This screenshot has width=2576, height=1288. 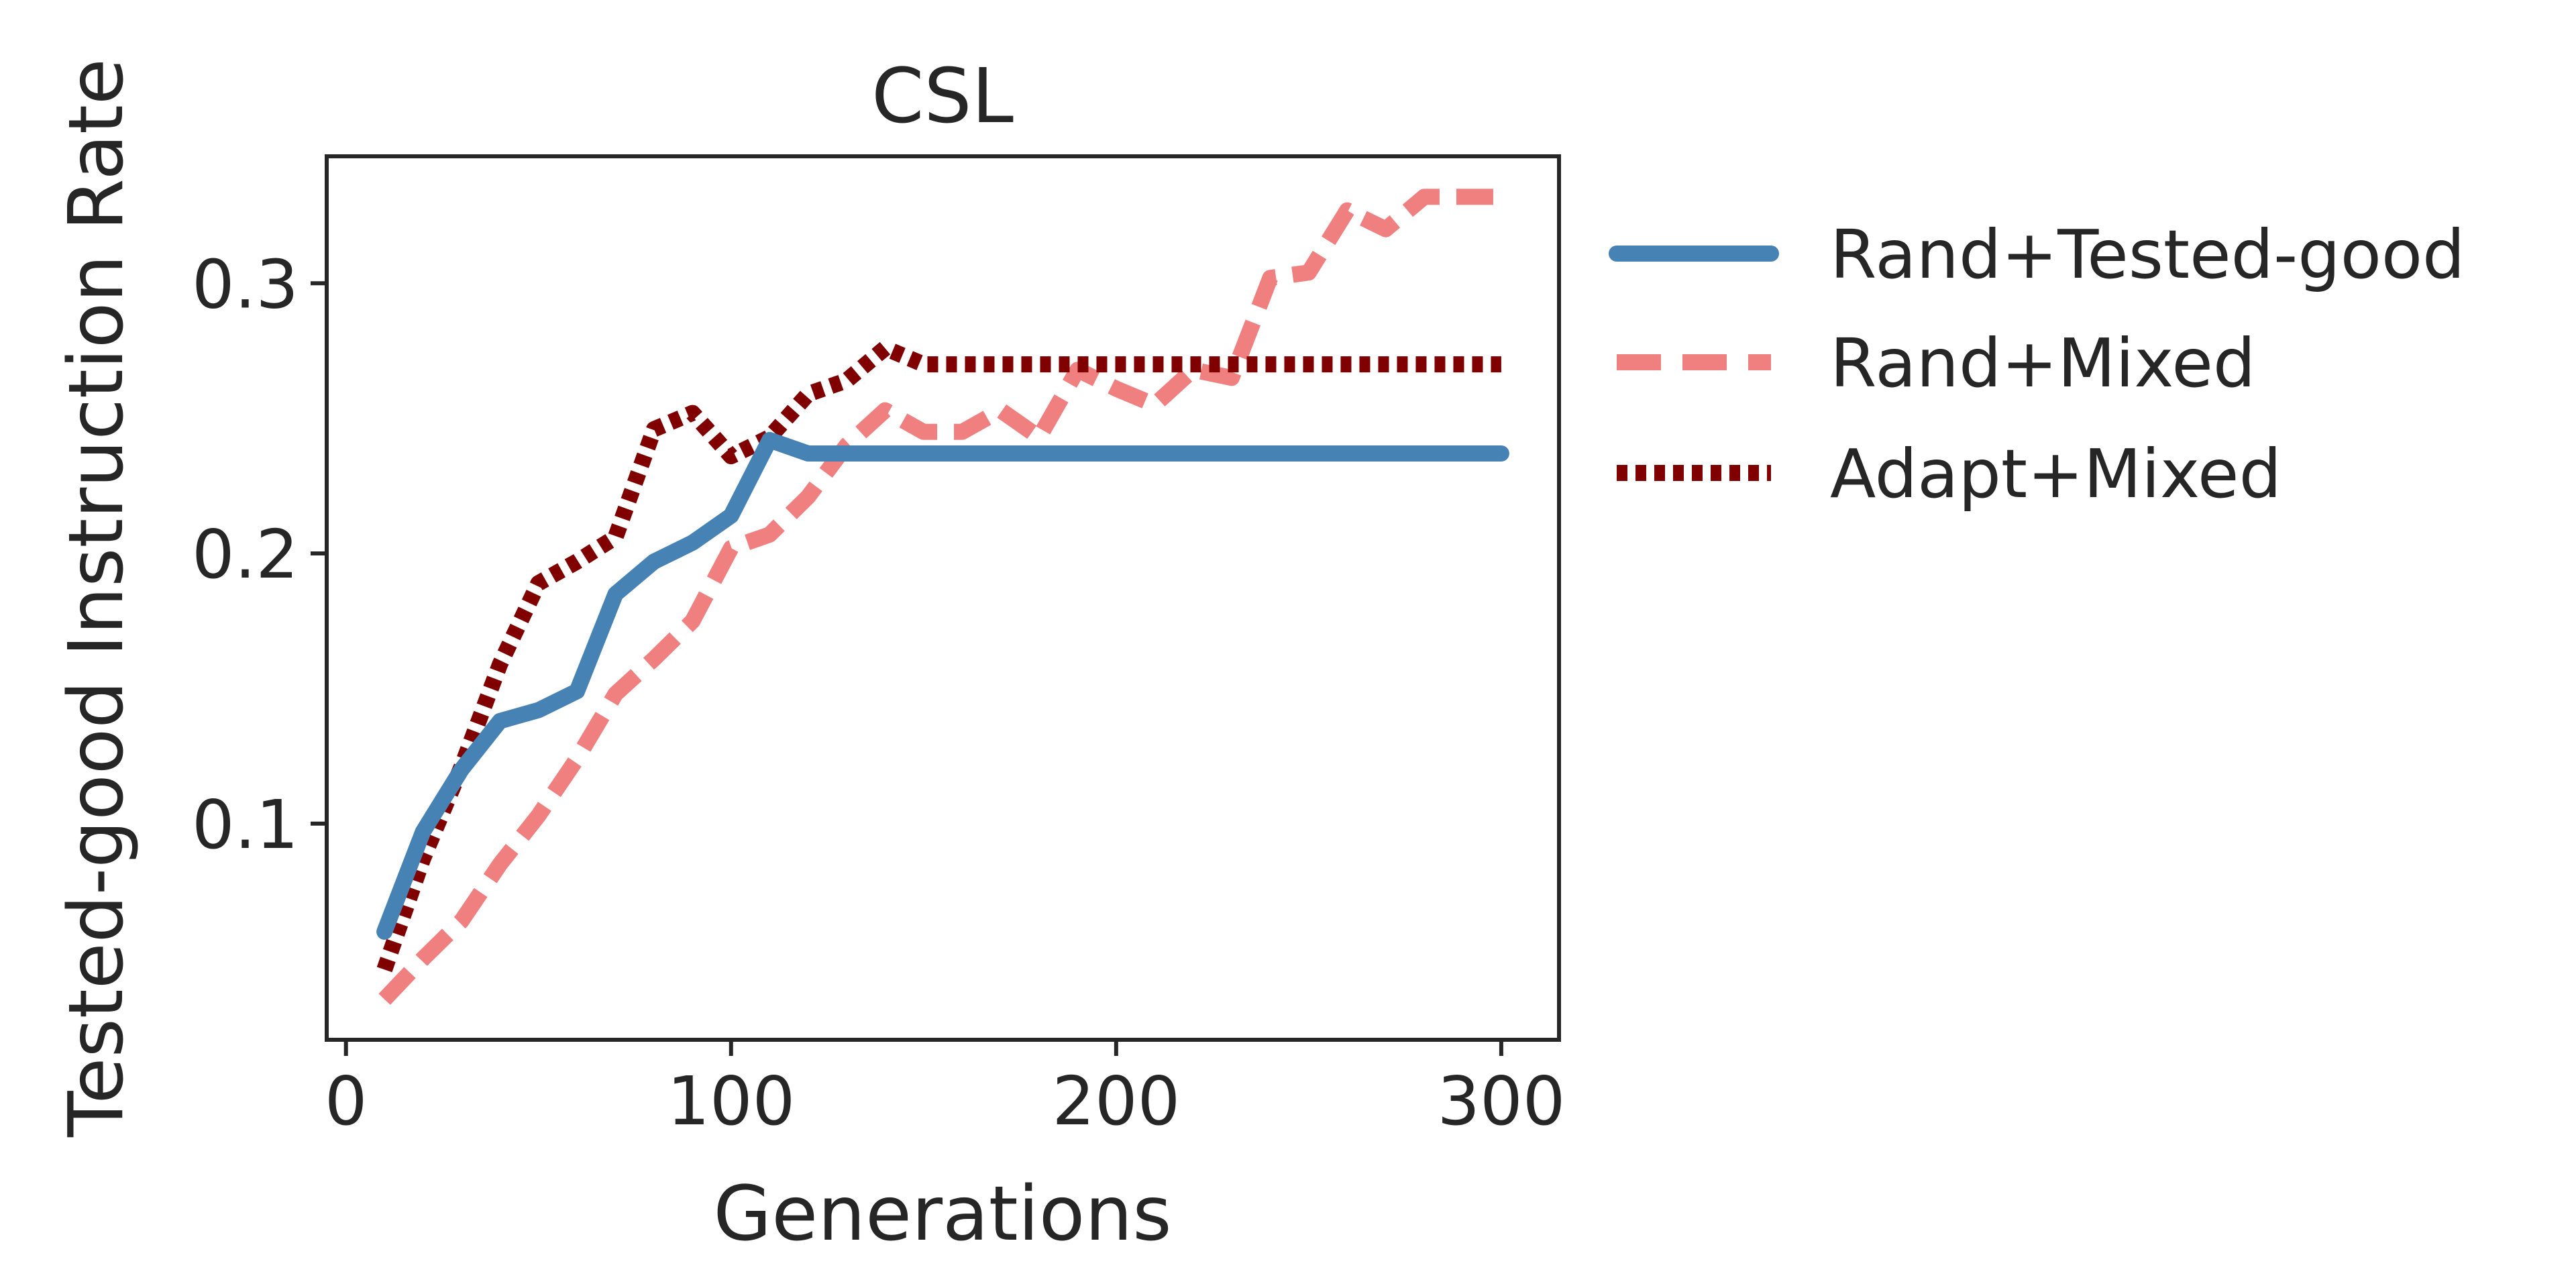 I want to click on x-tick-label: 0, so click(x=346, y=1101).